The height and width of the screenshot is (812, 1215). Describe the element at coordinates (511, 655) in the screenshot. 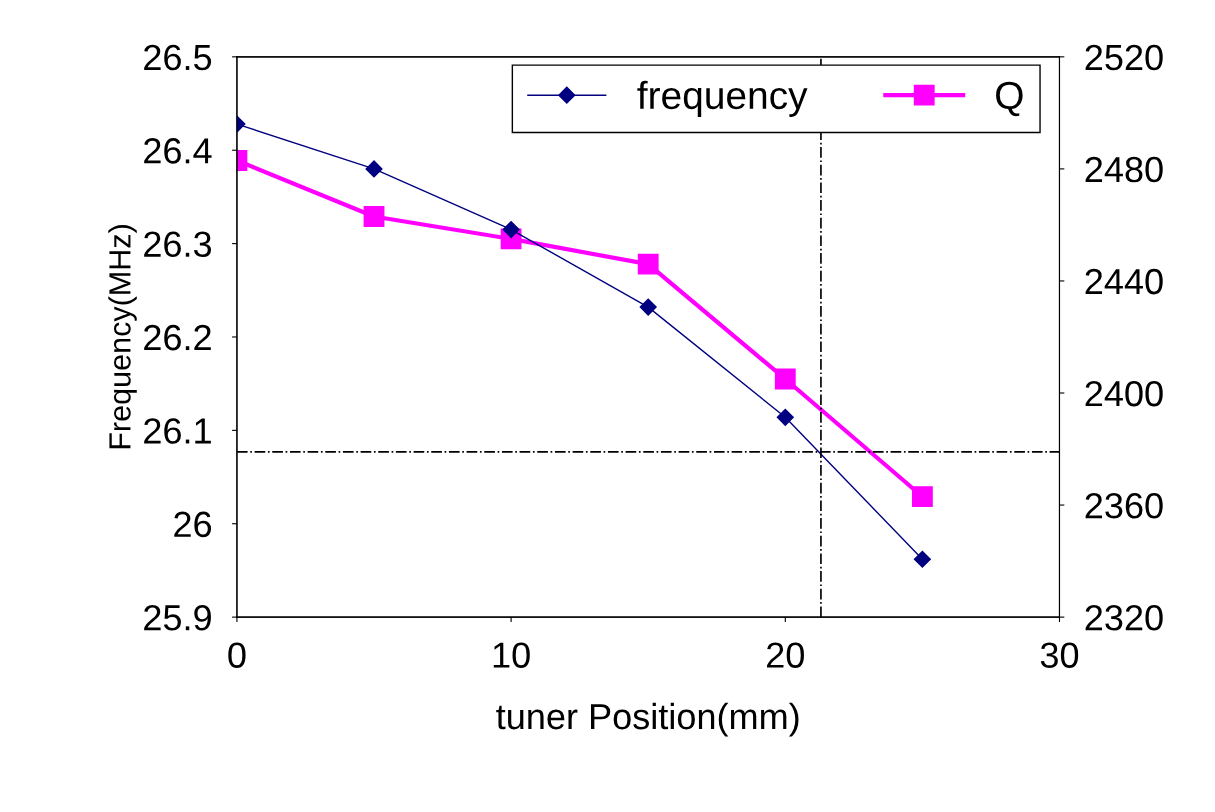

I see `x-tick-label: 10` at that location.